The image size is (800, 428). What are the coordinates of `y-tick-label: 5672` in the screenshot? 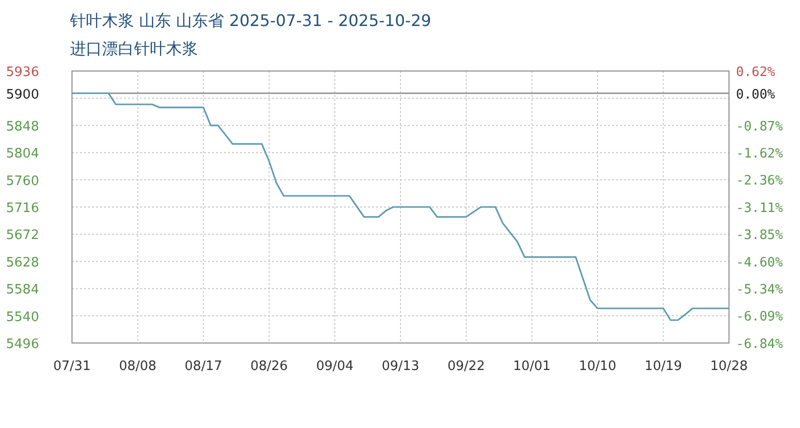 It's located at (23, 236).